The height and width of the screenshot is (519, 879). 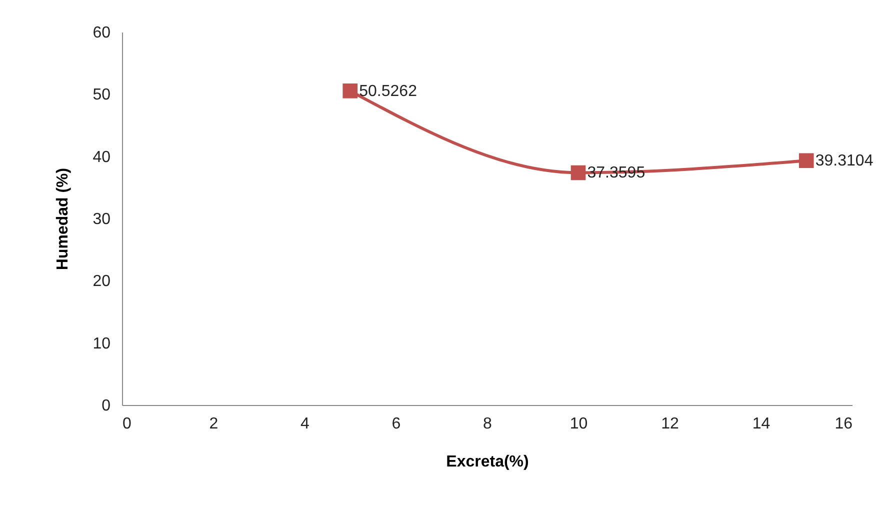 I want to click on y-tick-label: 30, so click(x=101, y=219).